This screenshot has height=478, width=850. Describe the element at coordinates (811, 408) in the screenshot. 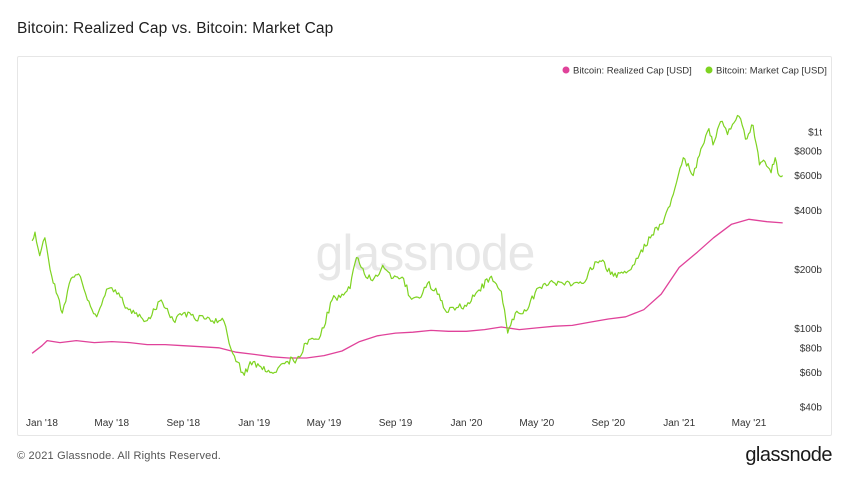

I see `y-tick-label: $40b` at that location.